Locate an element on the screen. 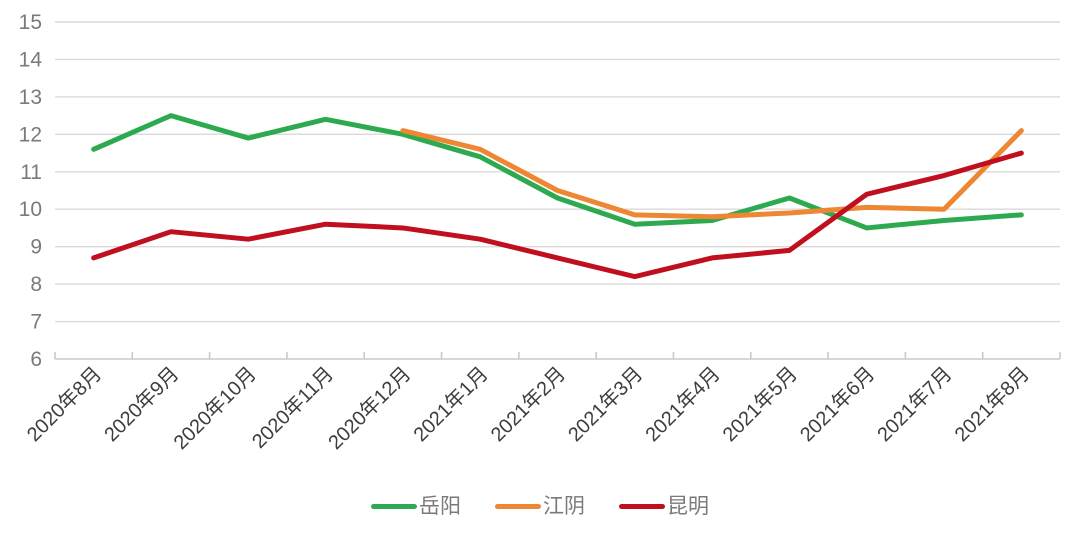 Image resolution: width=1080 pixels, height=540 pixels. x-axis-label: 2021年1月 is located at coordinates (451, 404).